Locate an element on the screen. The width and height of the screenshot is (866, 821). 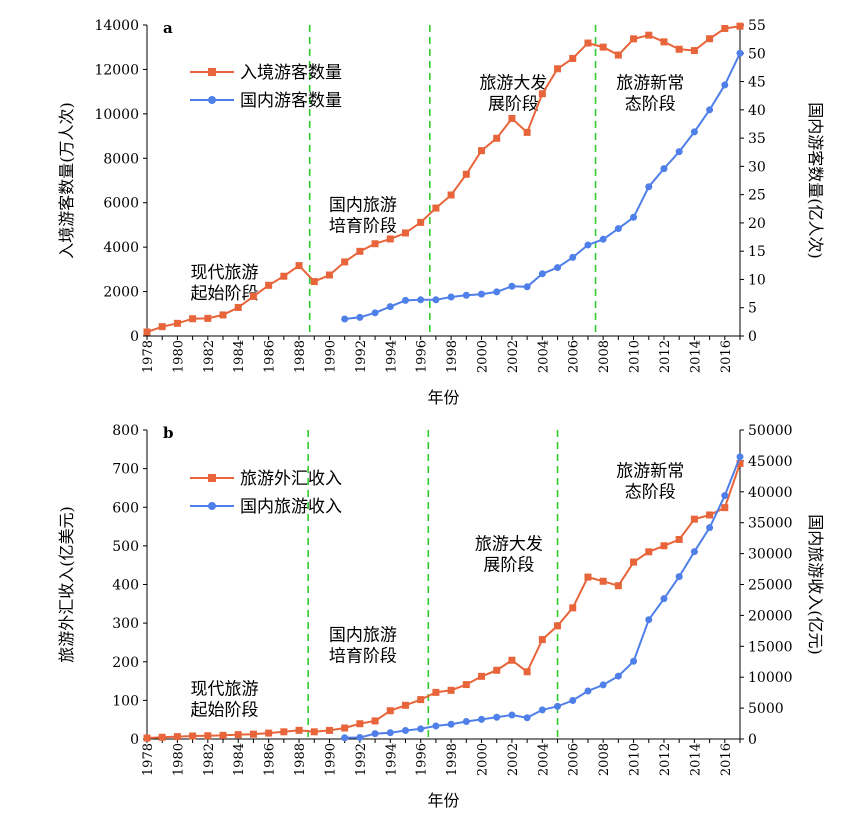
x-tick-label: 1988 is located at coordinates (300, 759).